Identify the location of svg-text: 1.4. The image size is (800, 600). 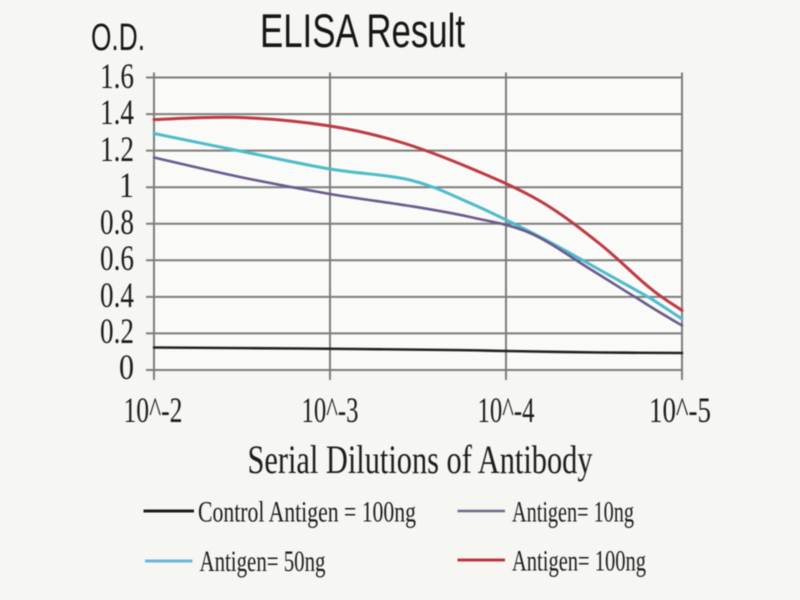
(117, 112).